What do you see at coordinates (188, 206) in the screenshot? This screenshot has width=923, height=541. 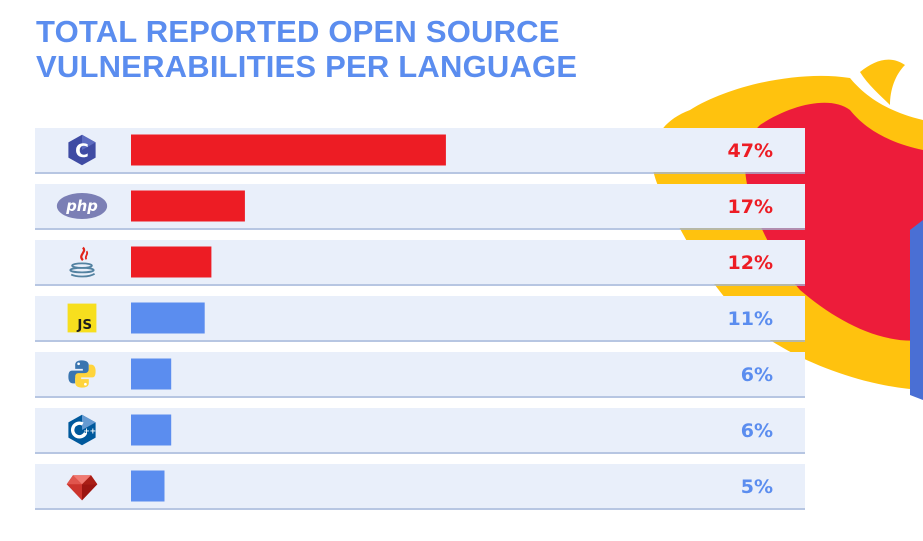 I see `bar-php` at bounding box center [188, 206].